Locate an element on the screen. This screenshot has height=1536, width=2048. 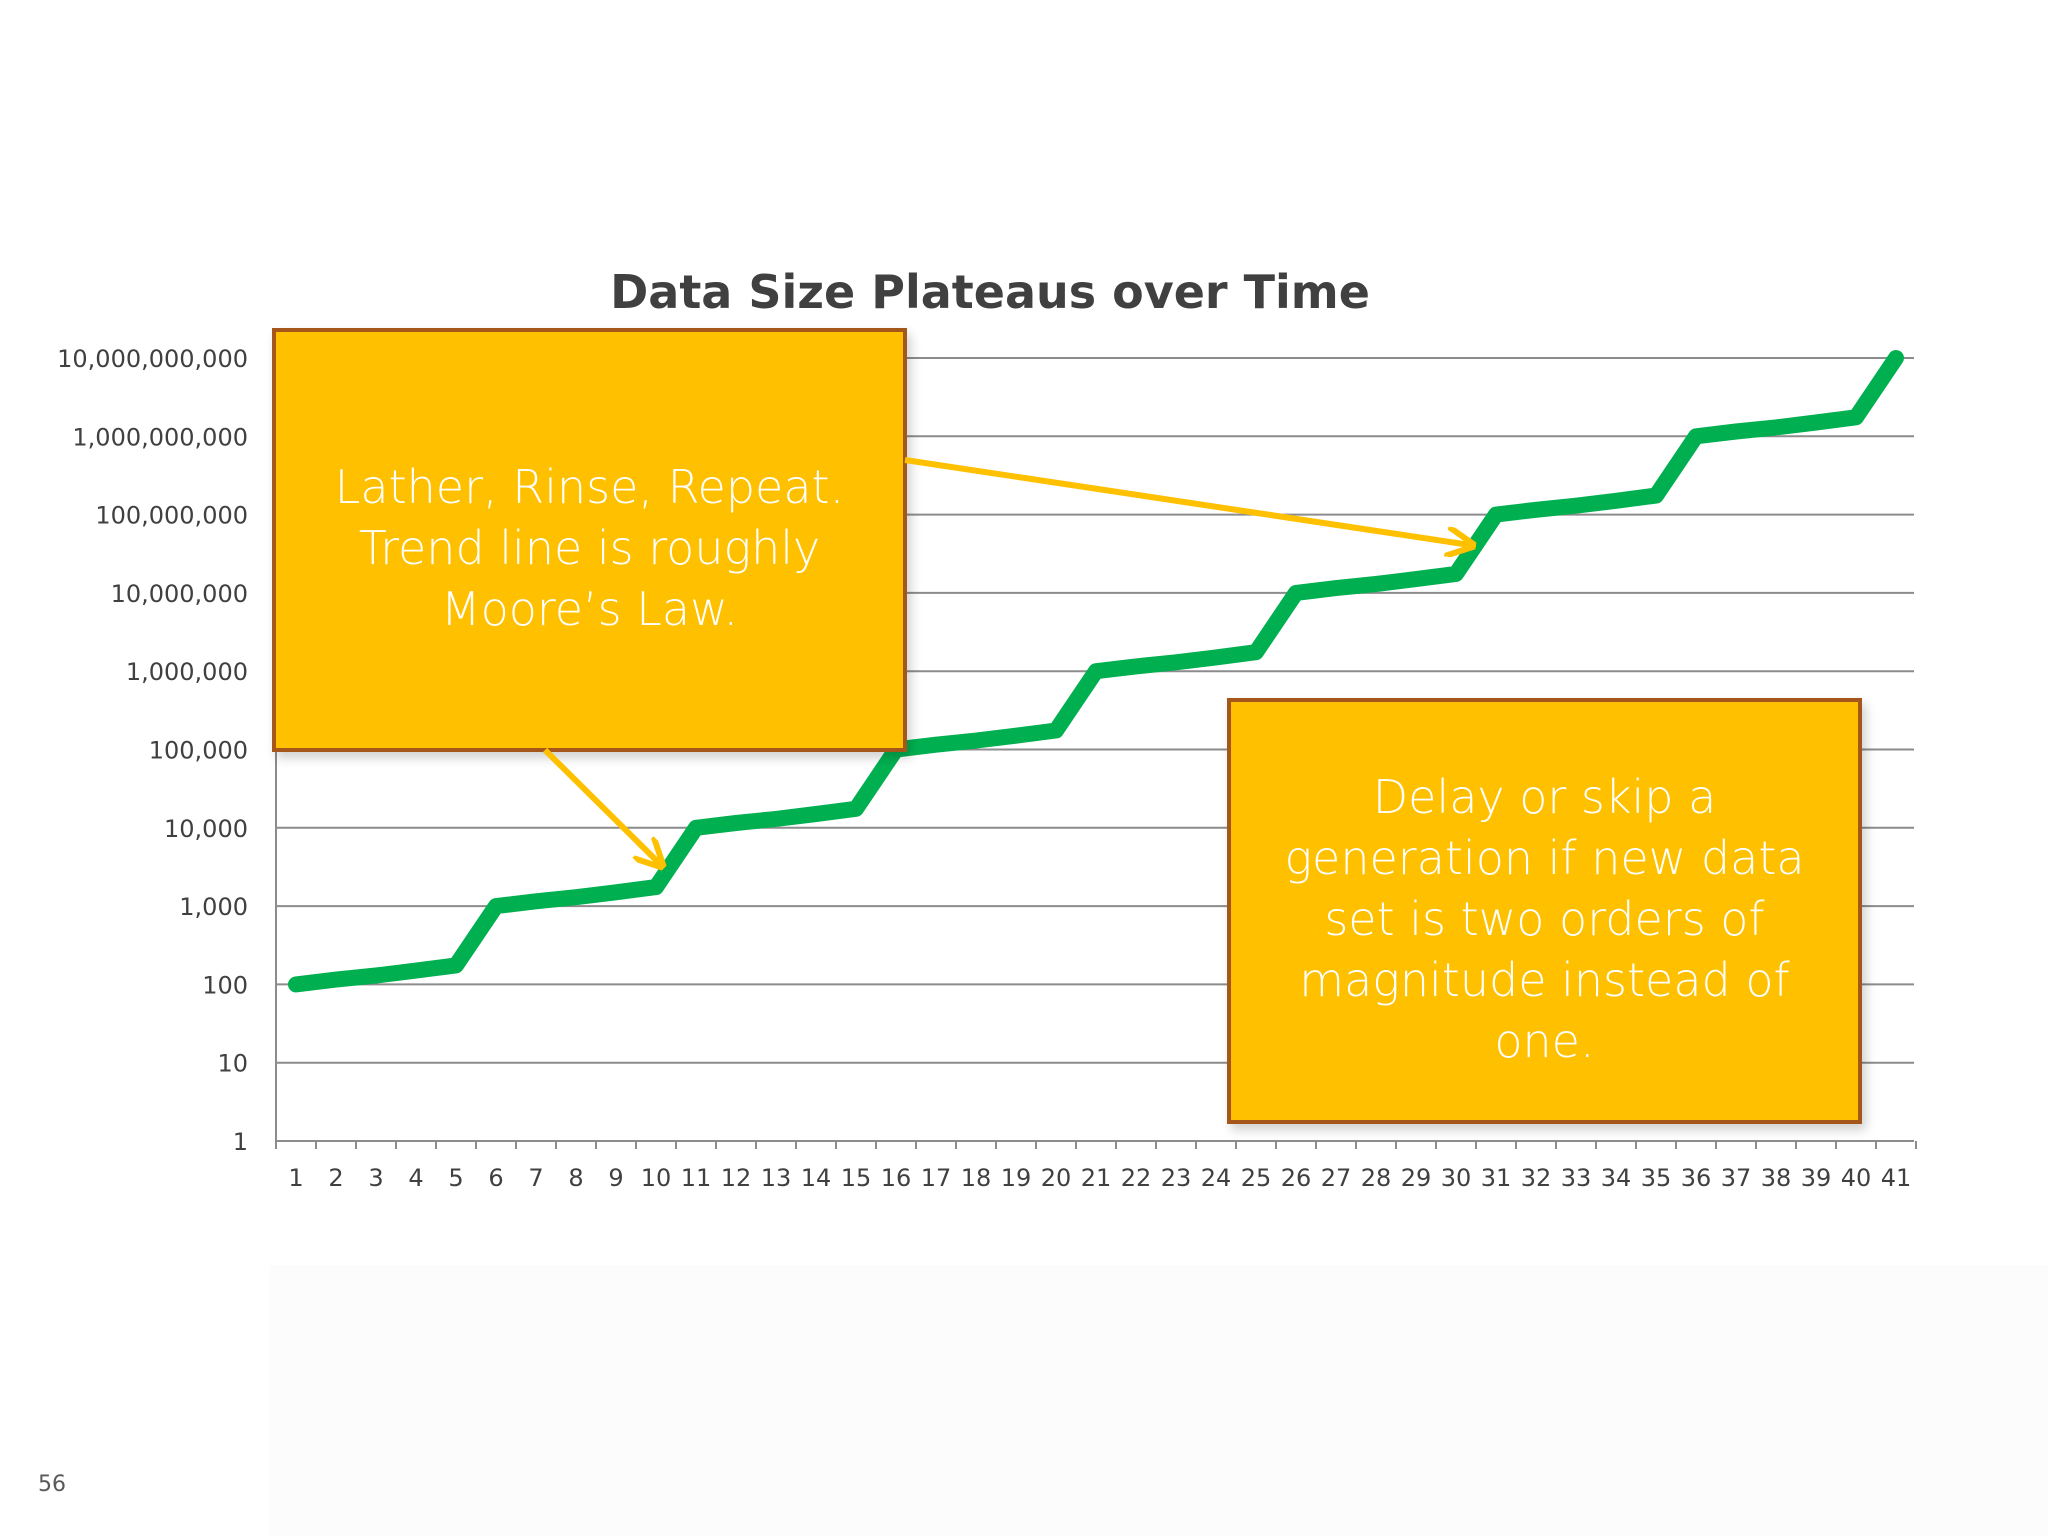
x-tick-label: 18 is located at coordinates (976, 1178).